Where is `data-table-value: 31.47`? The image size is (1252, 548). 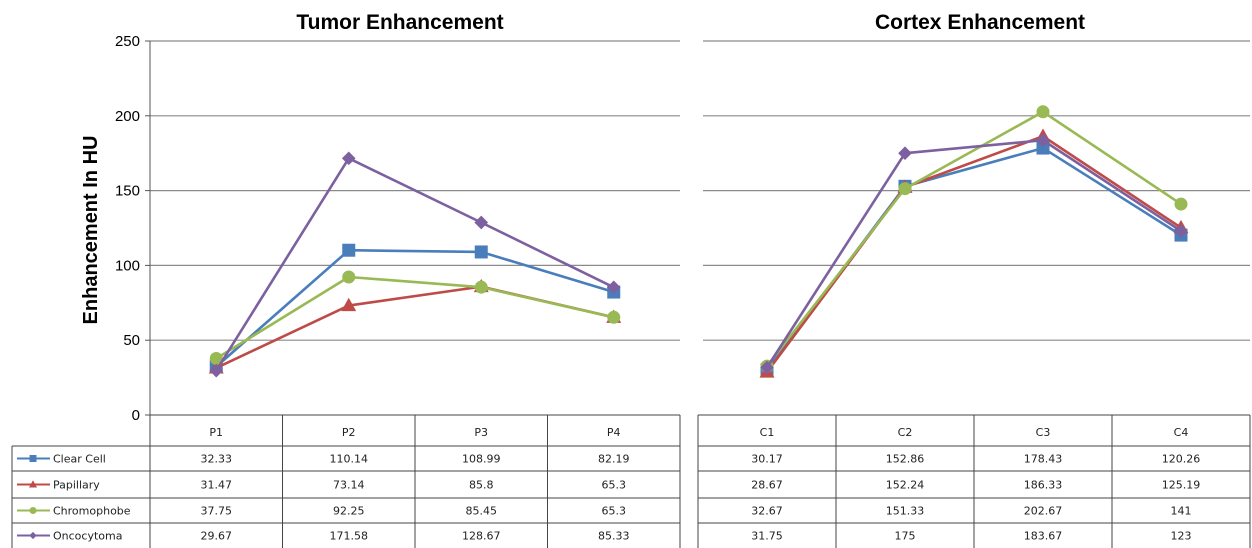 data-table-value: 31.47 is located at coordinates (217, 485).